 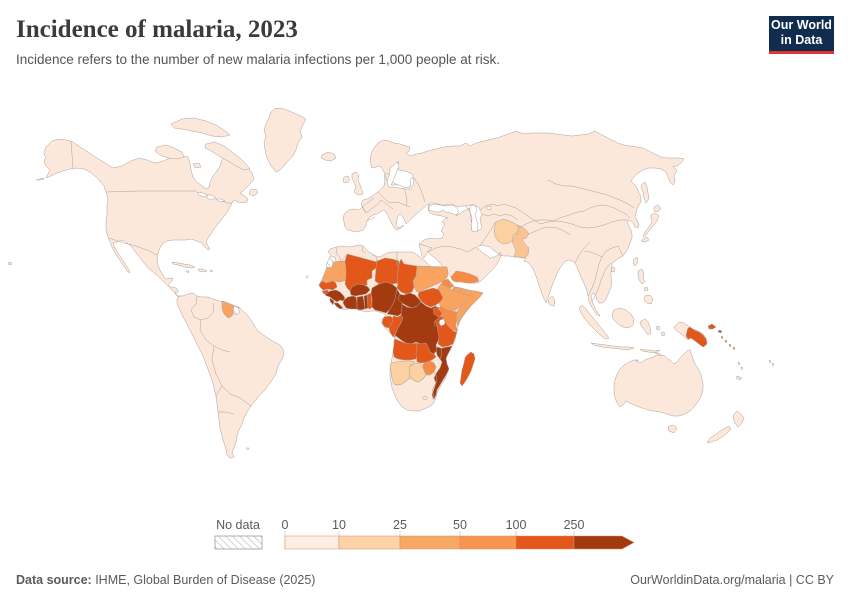 What do you see at coordinates (574, 525) in the screenshot?
I see `svg-text: 250` at bounding box center [574, 525].